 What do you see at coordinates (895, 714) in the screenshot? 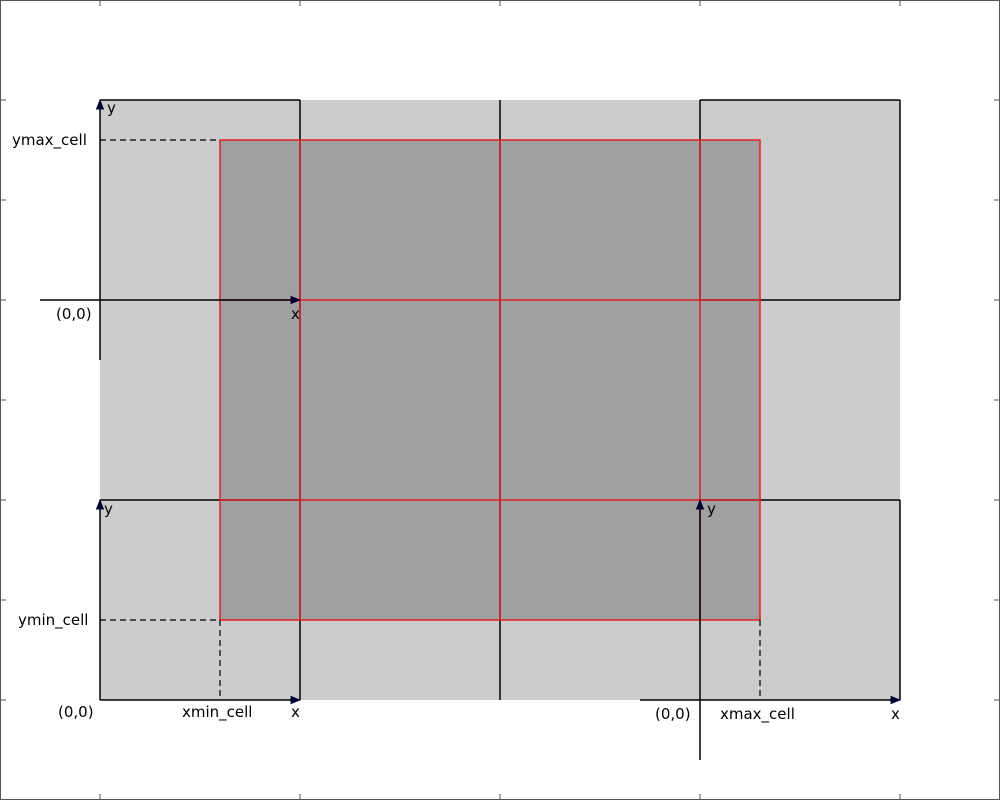
I see `x-axis-label-bottom-right: x` at bounding box center [895, 714].